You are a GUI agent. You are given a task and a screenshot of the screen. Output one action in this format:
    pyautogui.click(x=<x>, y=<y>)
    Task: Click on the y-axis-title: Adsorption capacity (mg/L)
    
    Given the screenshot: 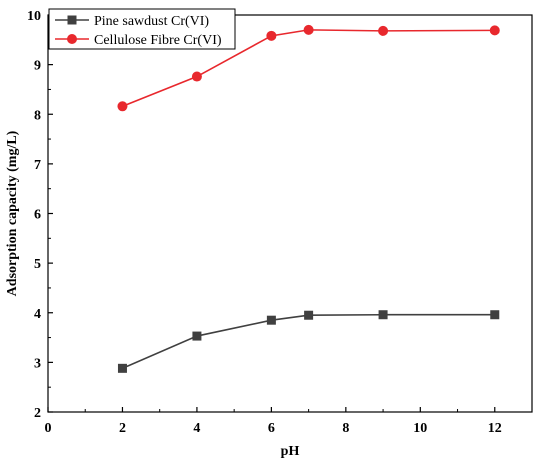 What is the action you would take?
    pyautogui.click(x=12, y=213)
    